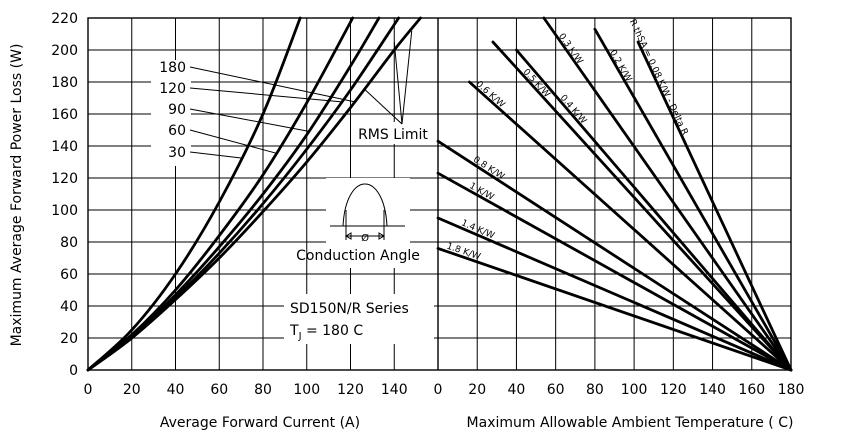 This screenshot has height=439, width=850. What do you see at coordinates (69, 307) in the screenshot?
I see `y-tick-label: 40` at bounding box center [69, 307].